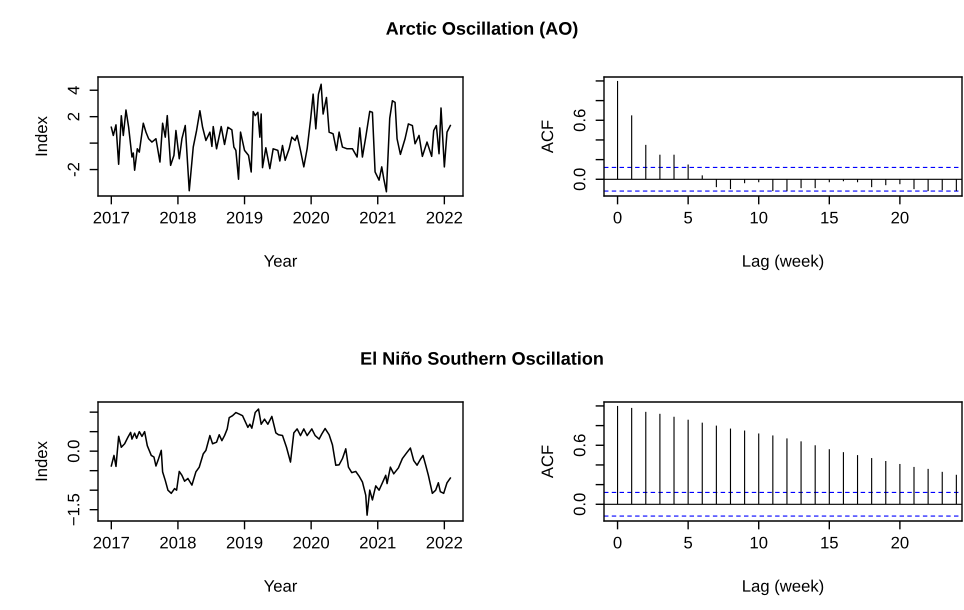 The width and height of the screenshot is (964, 610). I want to click on chart-title: Arctic Oscillation (AO), so click(482, 30).